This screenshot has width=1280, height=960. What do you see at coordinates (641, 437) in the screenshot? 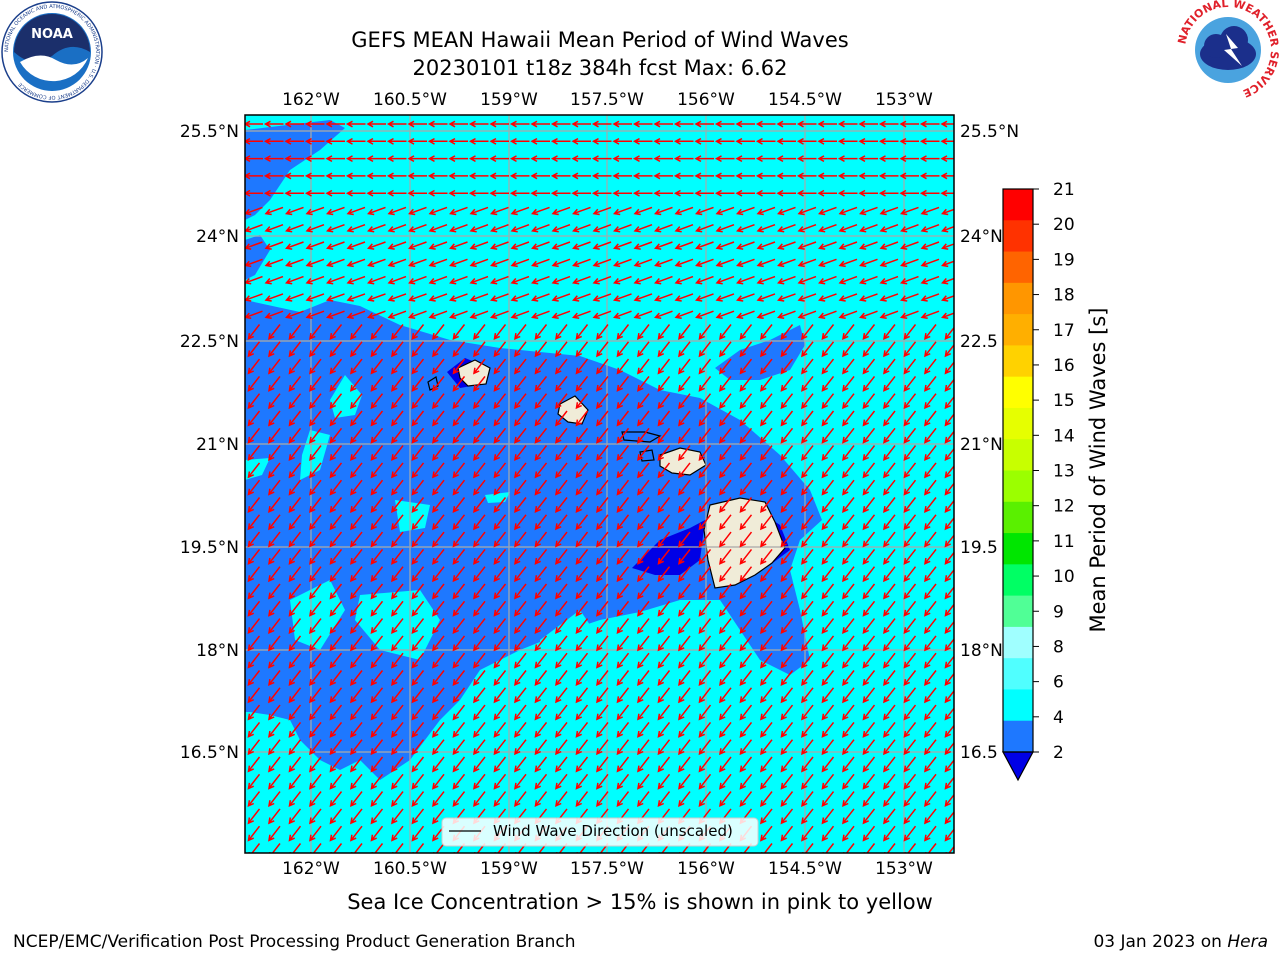
I see `island-molokai` at bounding box center [641, 437].